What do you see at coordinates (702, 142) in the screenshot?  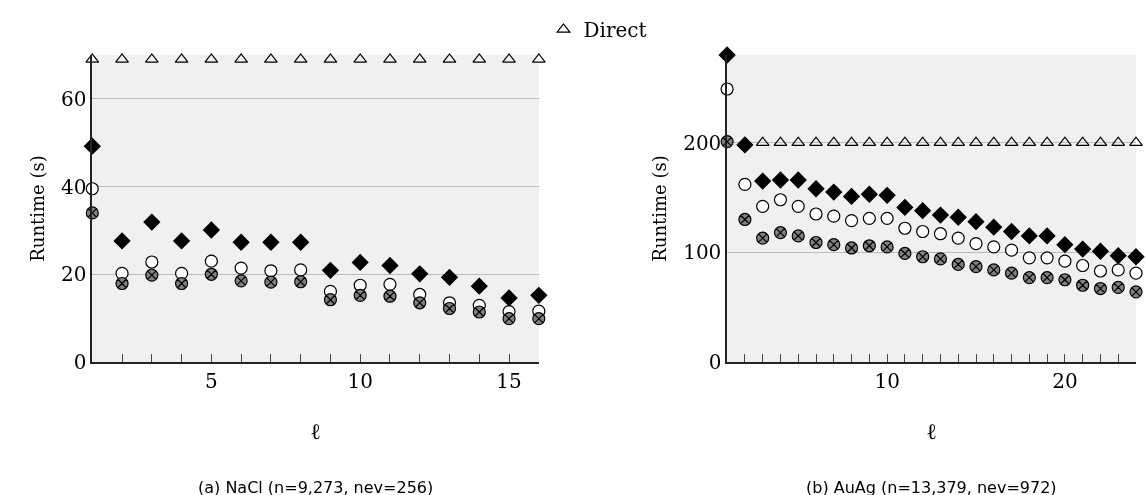 I see `y-tick-label: 200` at bounding box center [702, 142].